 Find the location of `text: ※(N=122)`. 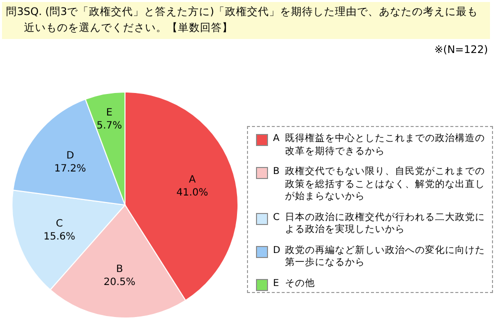

text: ※(N=122) is located at coordinates (461, 50).